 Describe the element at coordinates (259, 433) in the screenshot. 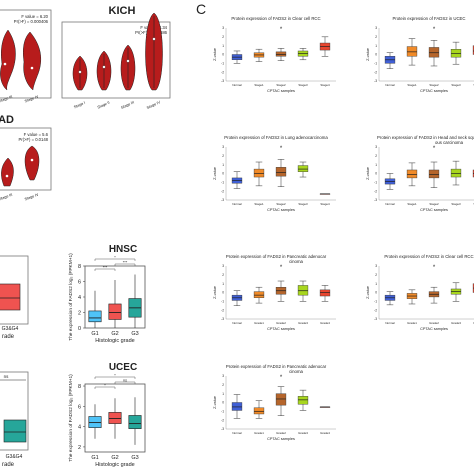

I see `x-tick-label: Grade1` at that location.